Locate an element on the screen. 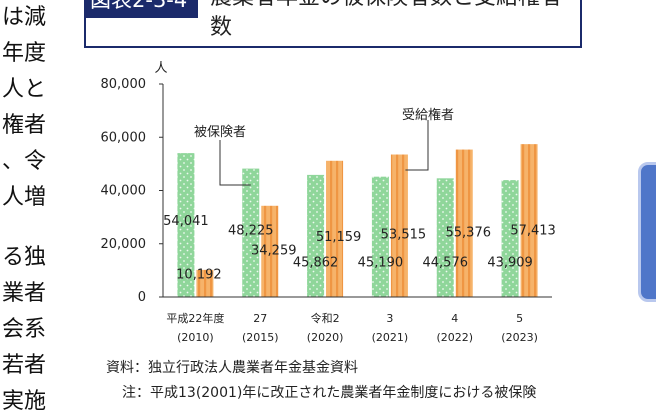 This screenshot has width=656, height=420. left-text-line: 、令 is located at coordinates (24, 161).